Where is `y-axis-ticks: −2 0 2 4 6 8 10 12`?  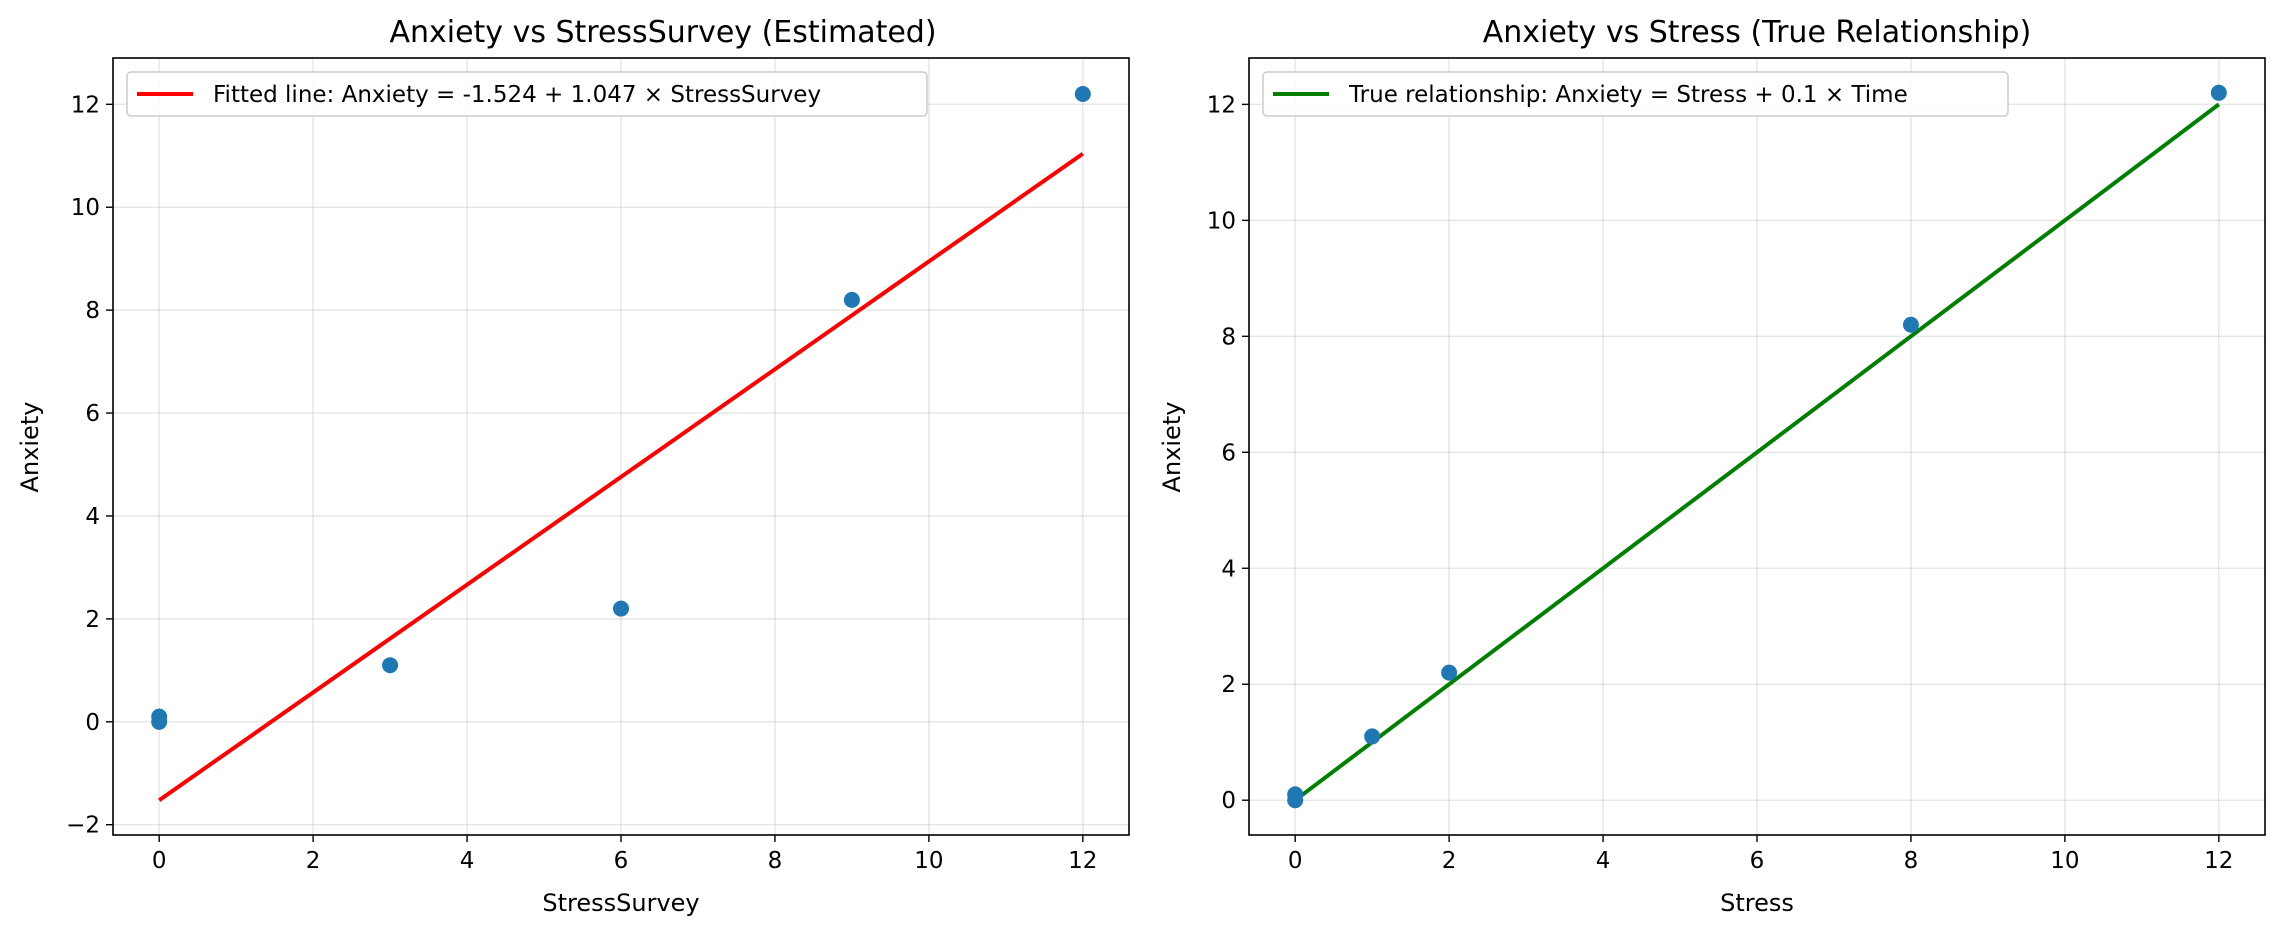
y-axis-ticks: −2 0 2 4 6 8 10 12 is located at coordinates (89, 465).